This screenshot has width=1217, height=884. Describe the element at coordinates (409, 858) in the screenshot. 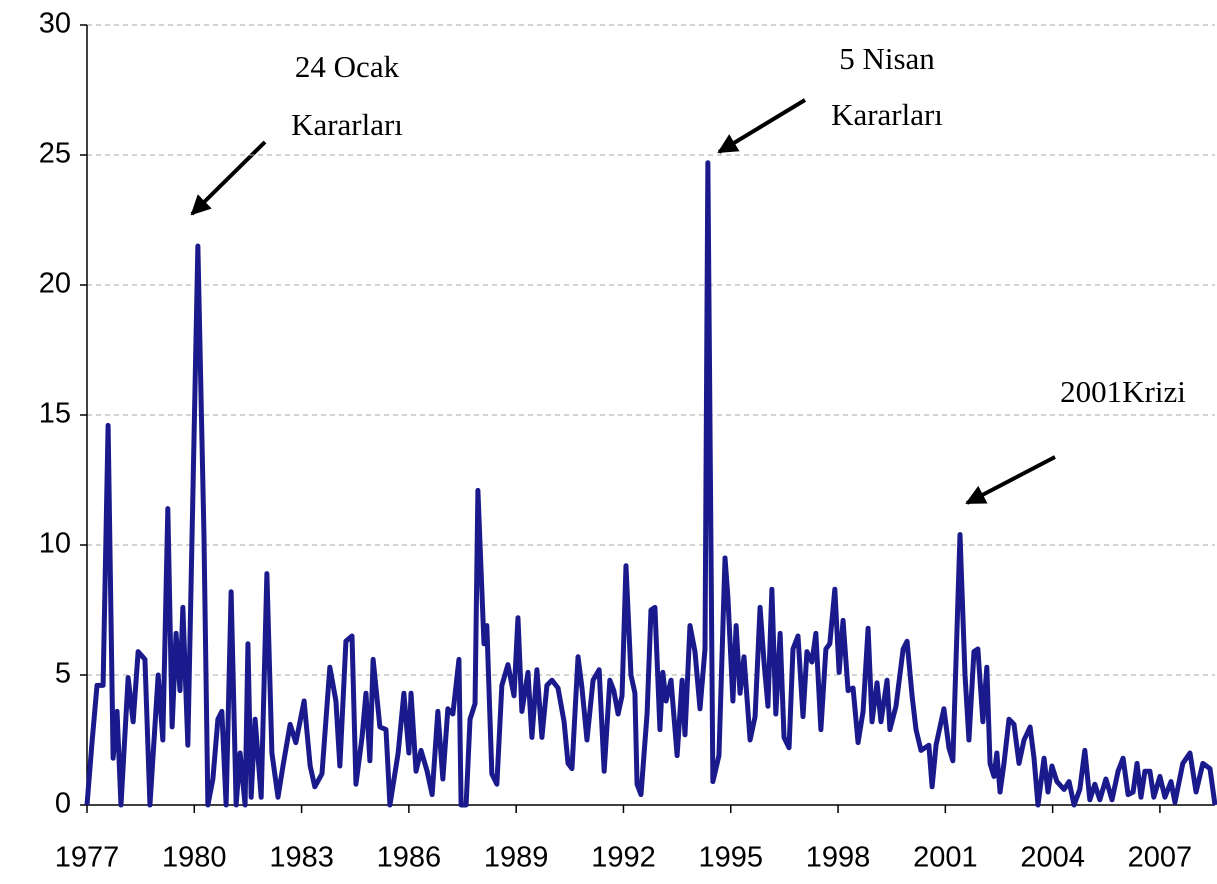

I see `x-tick-label: 1986` at that location.